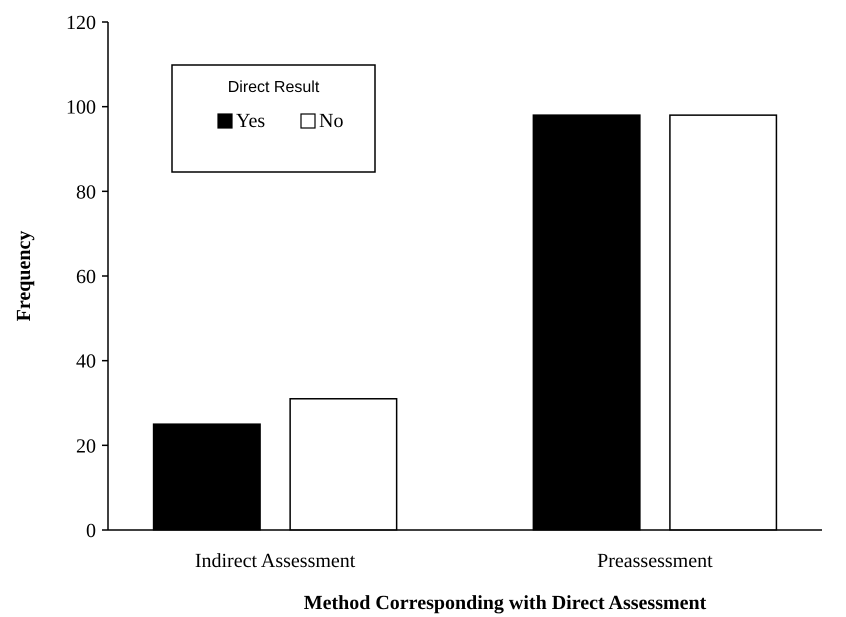 Image resolution: width=846 pixels, height=617 pixels. I want to click on legend-label: Yes, so click(251, 121).